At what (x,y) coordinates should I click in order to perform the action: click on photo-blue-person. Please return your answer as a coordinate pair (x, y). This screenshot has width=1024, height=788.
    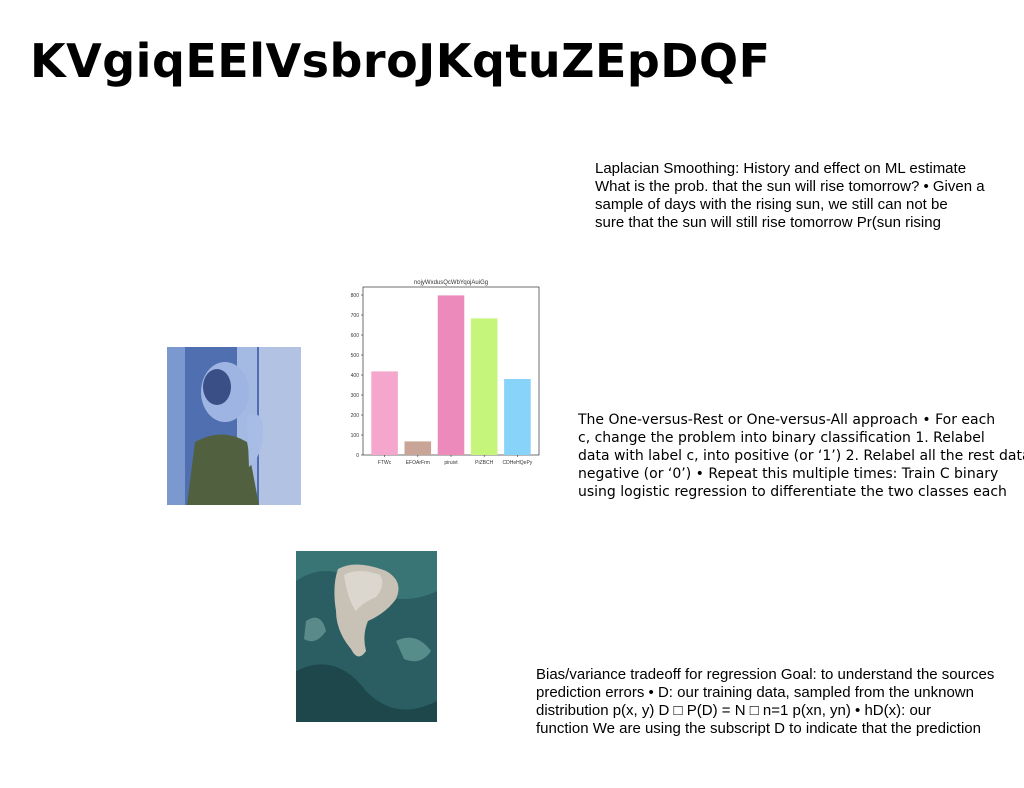
    Looking at the image, I should click on (234, 426).